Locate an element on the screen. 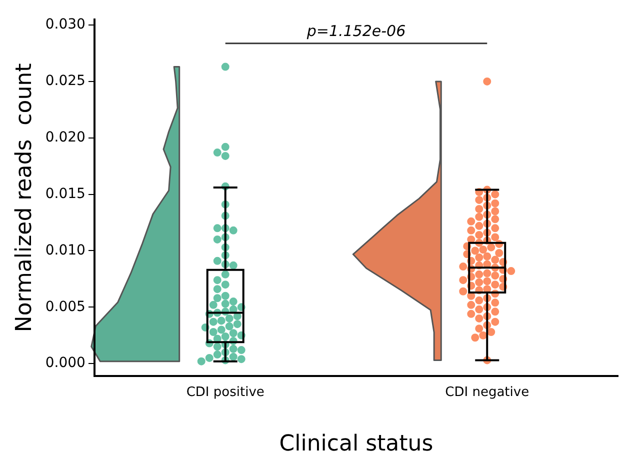 This screenshot has width=640, height=470. y-tick-label: 0.030 is located at coordinates (65, 24).